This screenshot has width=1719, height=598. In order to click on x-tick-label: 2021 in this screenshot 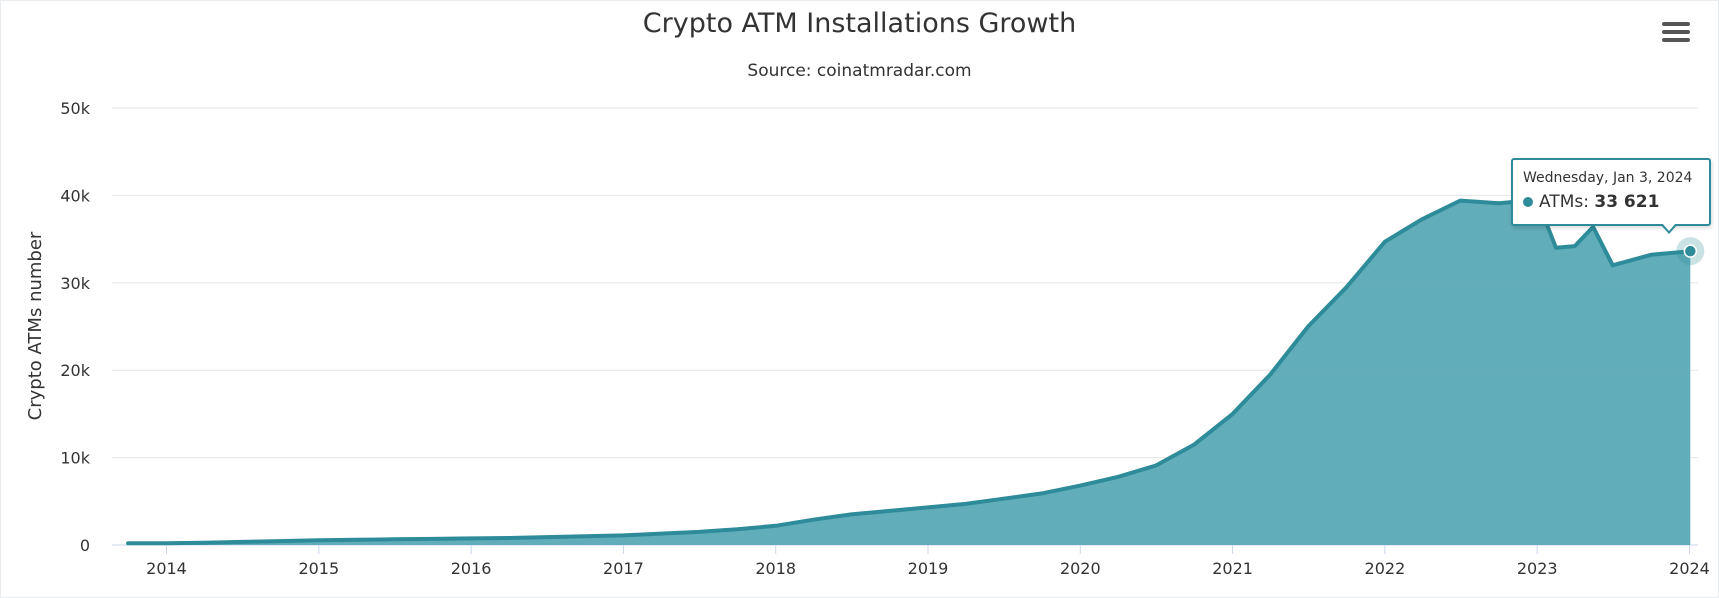, I will do `click(1232, 568)`.